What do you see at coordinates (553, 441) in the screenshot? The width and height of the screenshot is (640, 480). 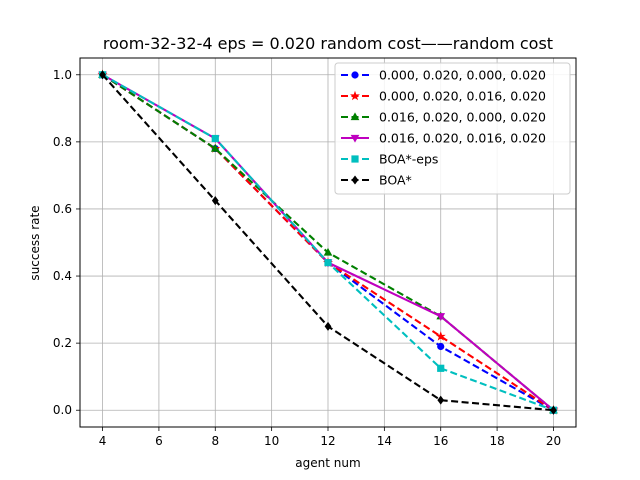 I see `x-tick-label: 20` at bounding box center [553, 441].